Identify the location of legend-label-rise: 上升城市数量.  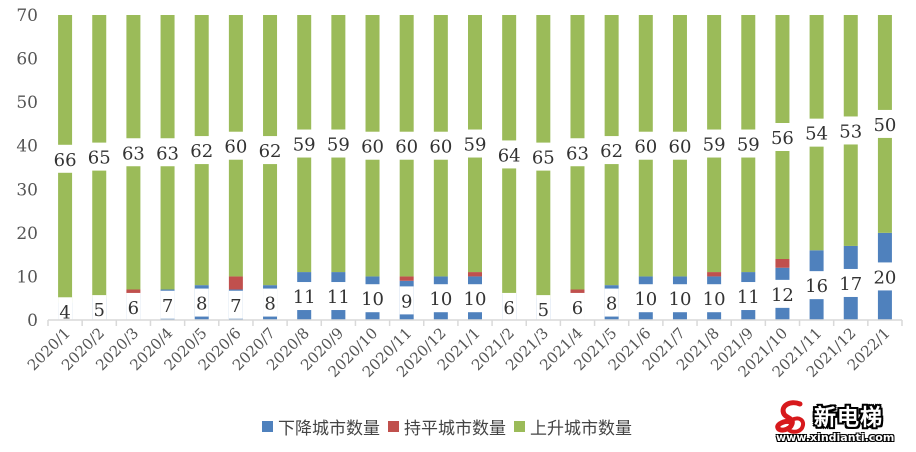
(581, 429).